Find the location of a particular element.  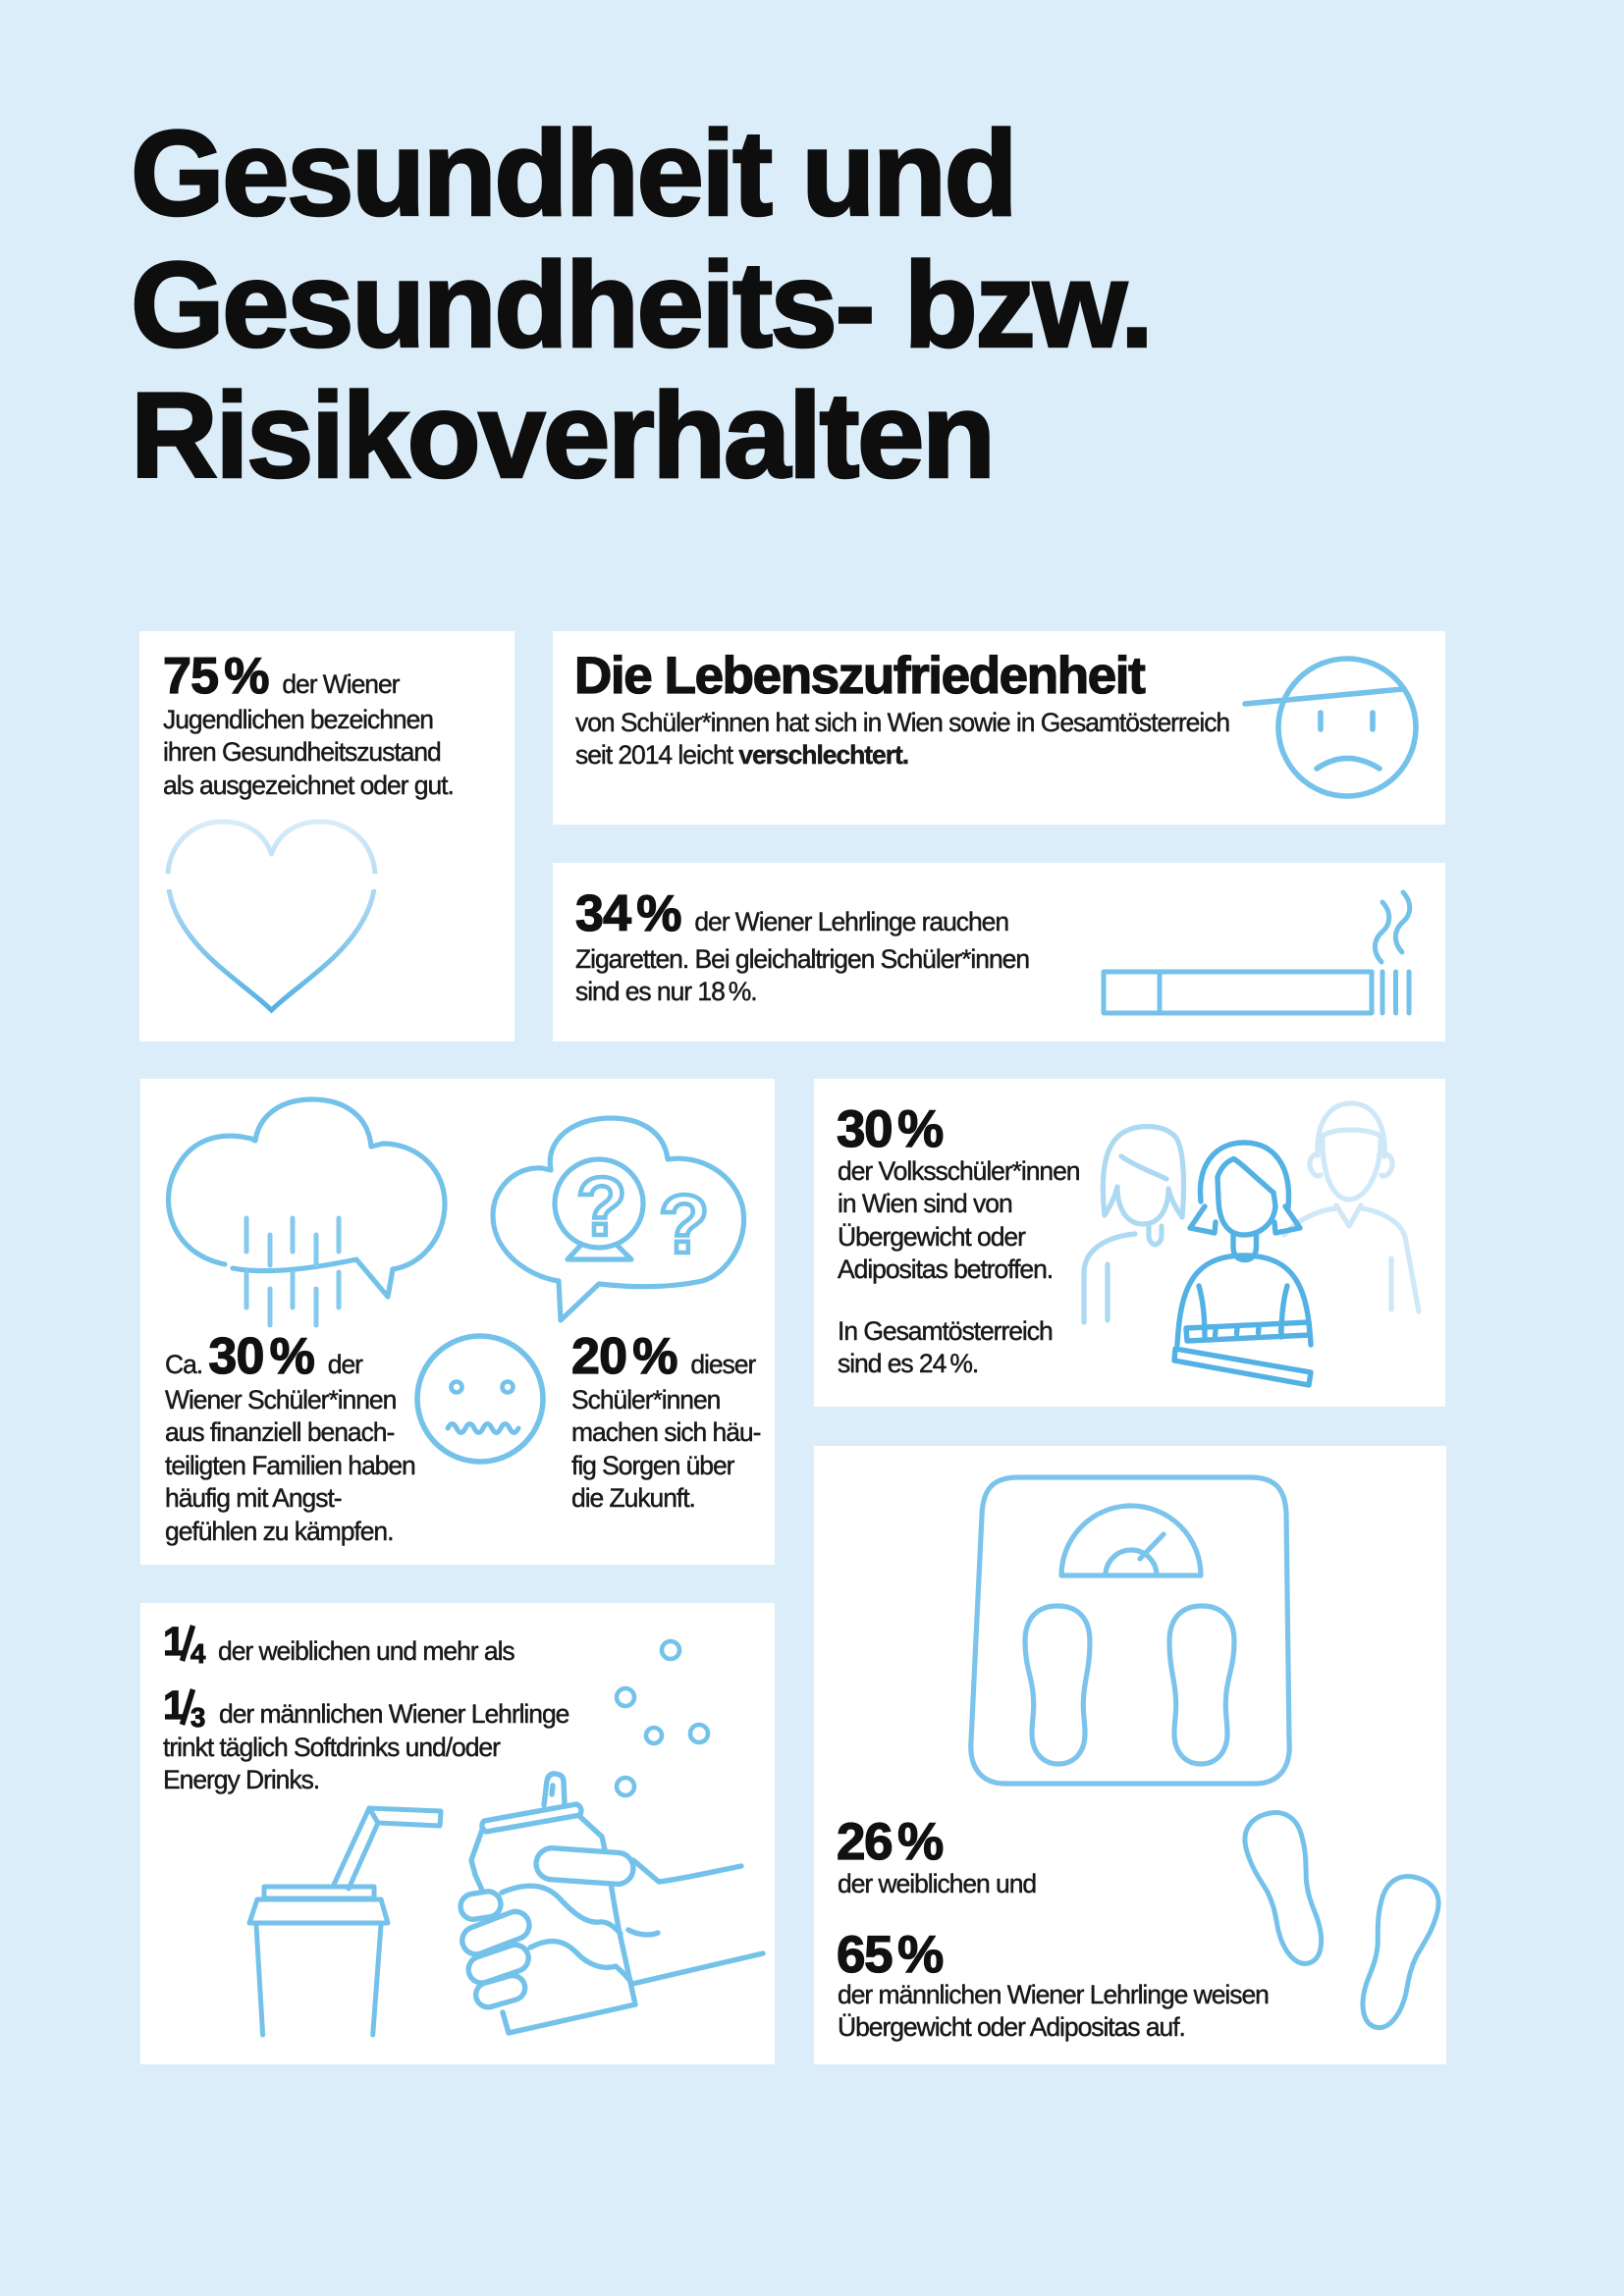

svg-text: 1 is located at coordinates (174, 1641).